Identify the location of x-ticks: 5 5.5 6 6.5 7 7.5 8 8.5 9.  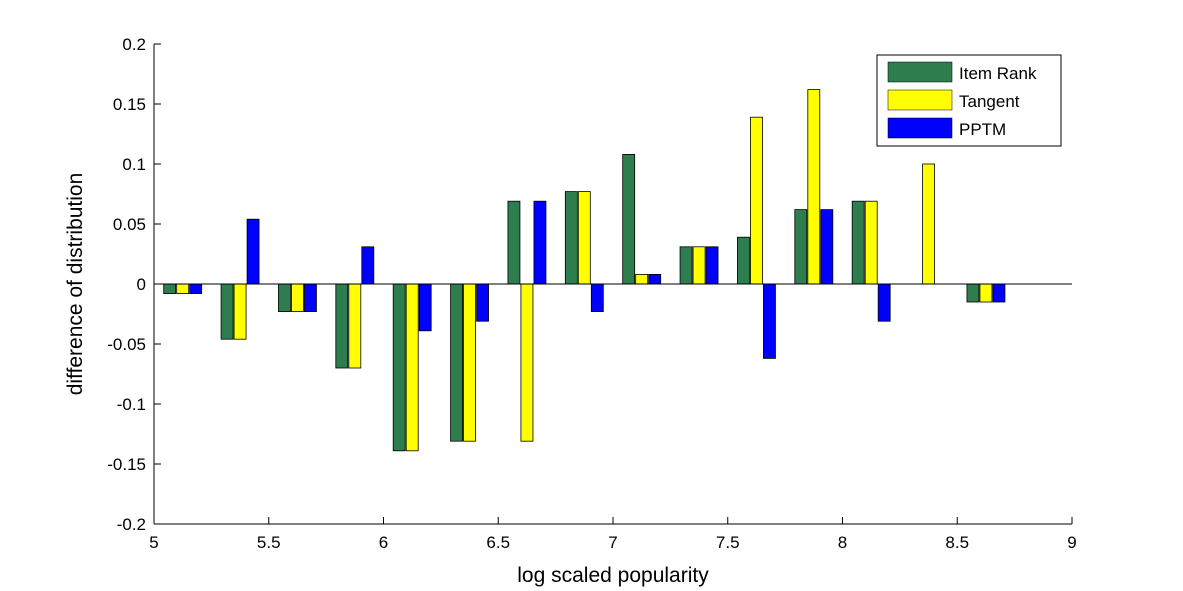
(613, 534).